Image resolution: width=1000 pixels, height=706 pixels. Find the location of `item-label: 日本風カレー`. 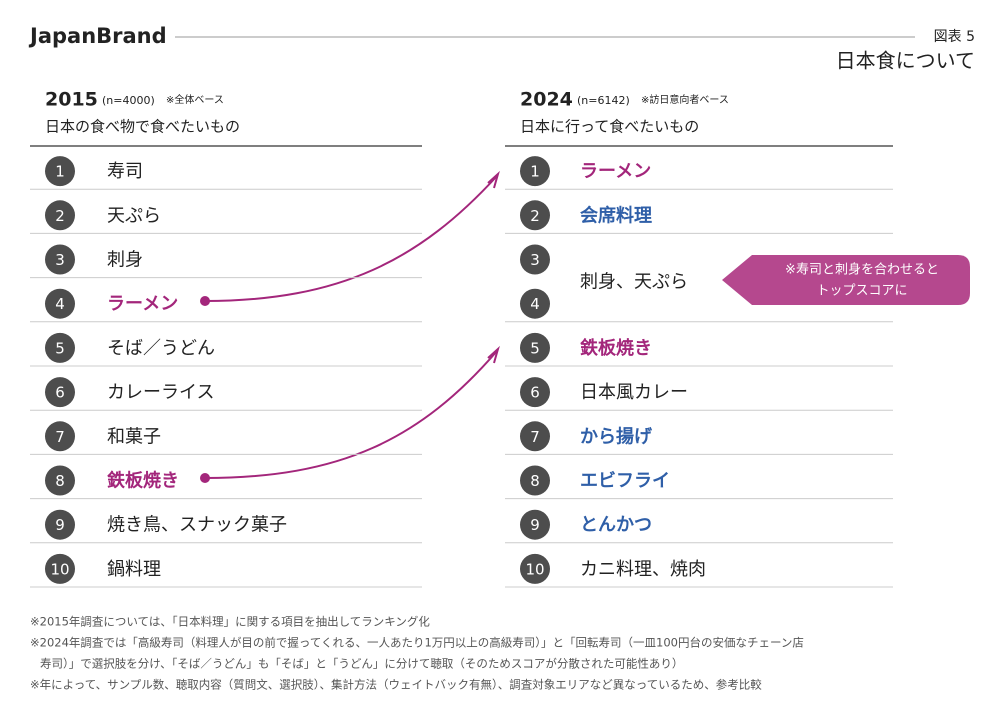

item-label: 日本風カレー is located at coordinates (634, 392).